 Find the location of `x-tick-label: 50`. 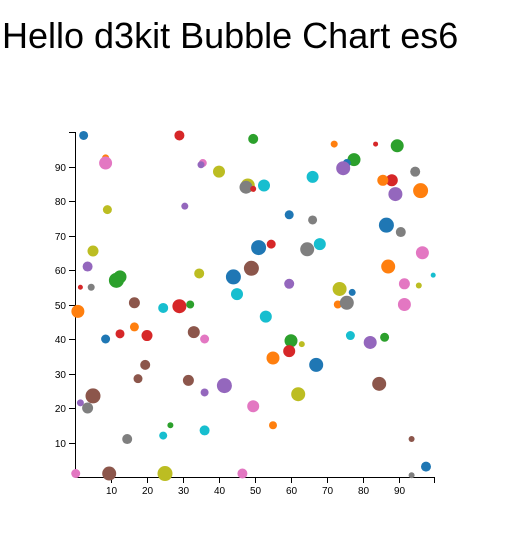

x-tick-label: 50 is located at coordinates (256, 491).